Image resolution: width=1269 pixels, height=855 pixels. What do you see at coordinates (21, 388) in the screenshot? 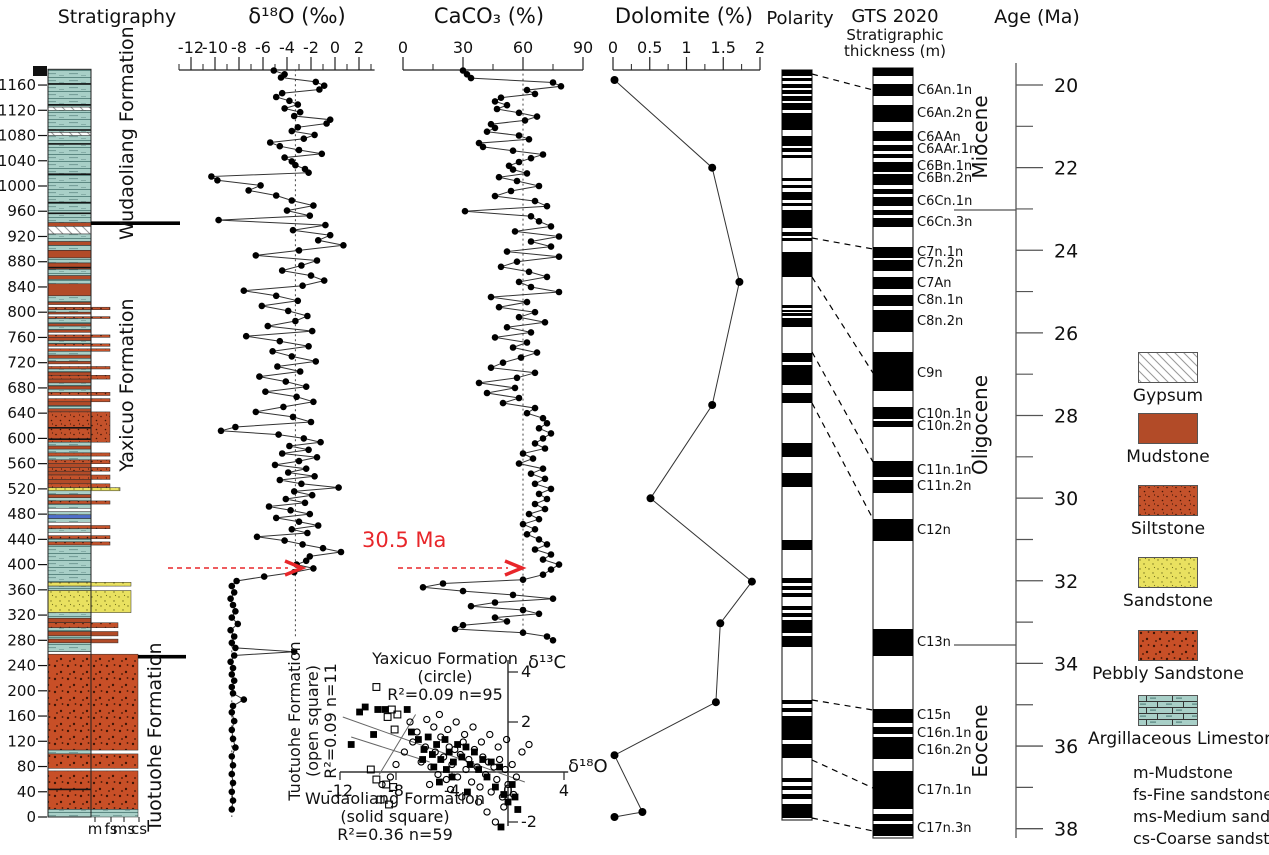
I see `svg-text: 680` at bounding box center [21, 388].